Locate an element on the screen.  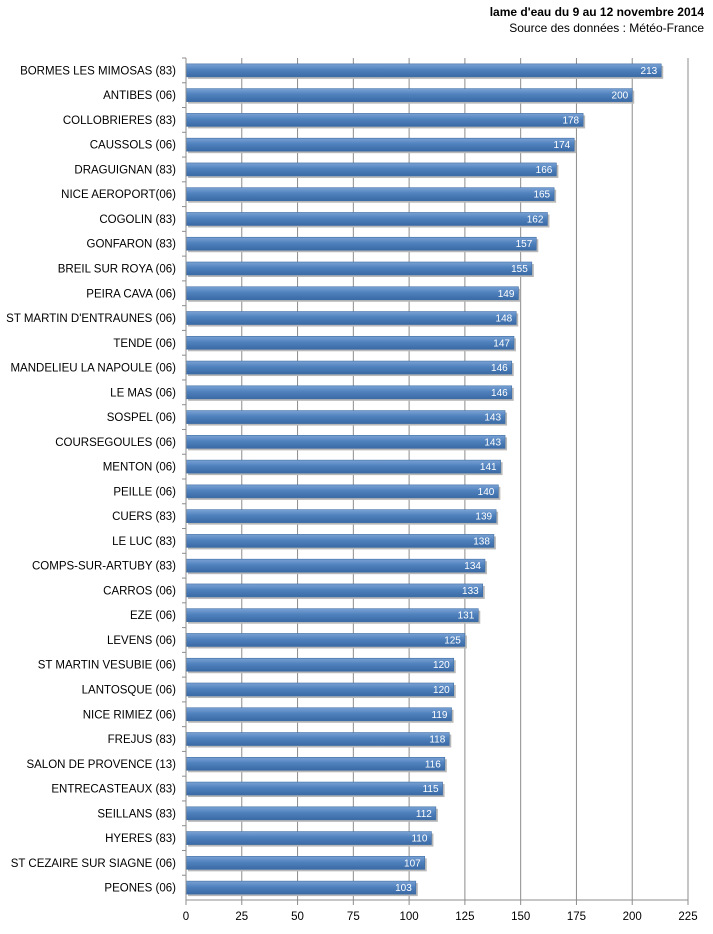
bar-value-label: 178 is located at coordinates (570, 120).